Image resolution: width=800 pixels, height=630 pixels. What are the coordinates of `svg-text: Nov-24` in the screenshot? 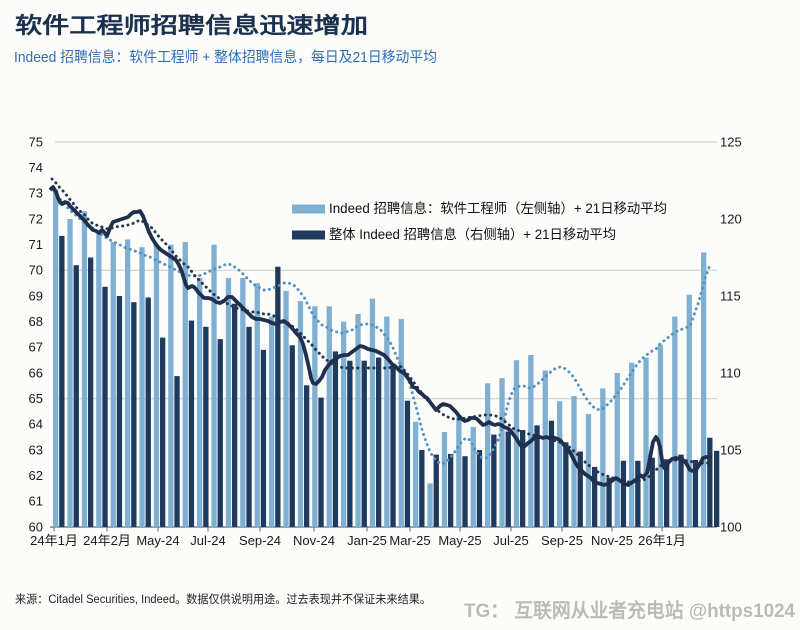 It's located at (314, 540).